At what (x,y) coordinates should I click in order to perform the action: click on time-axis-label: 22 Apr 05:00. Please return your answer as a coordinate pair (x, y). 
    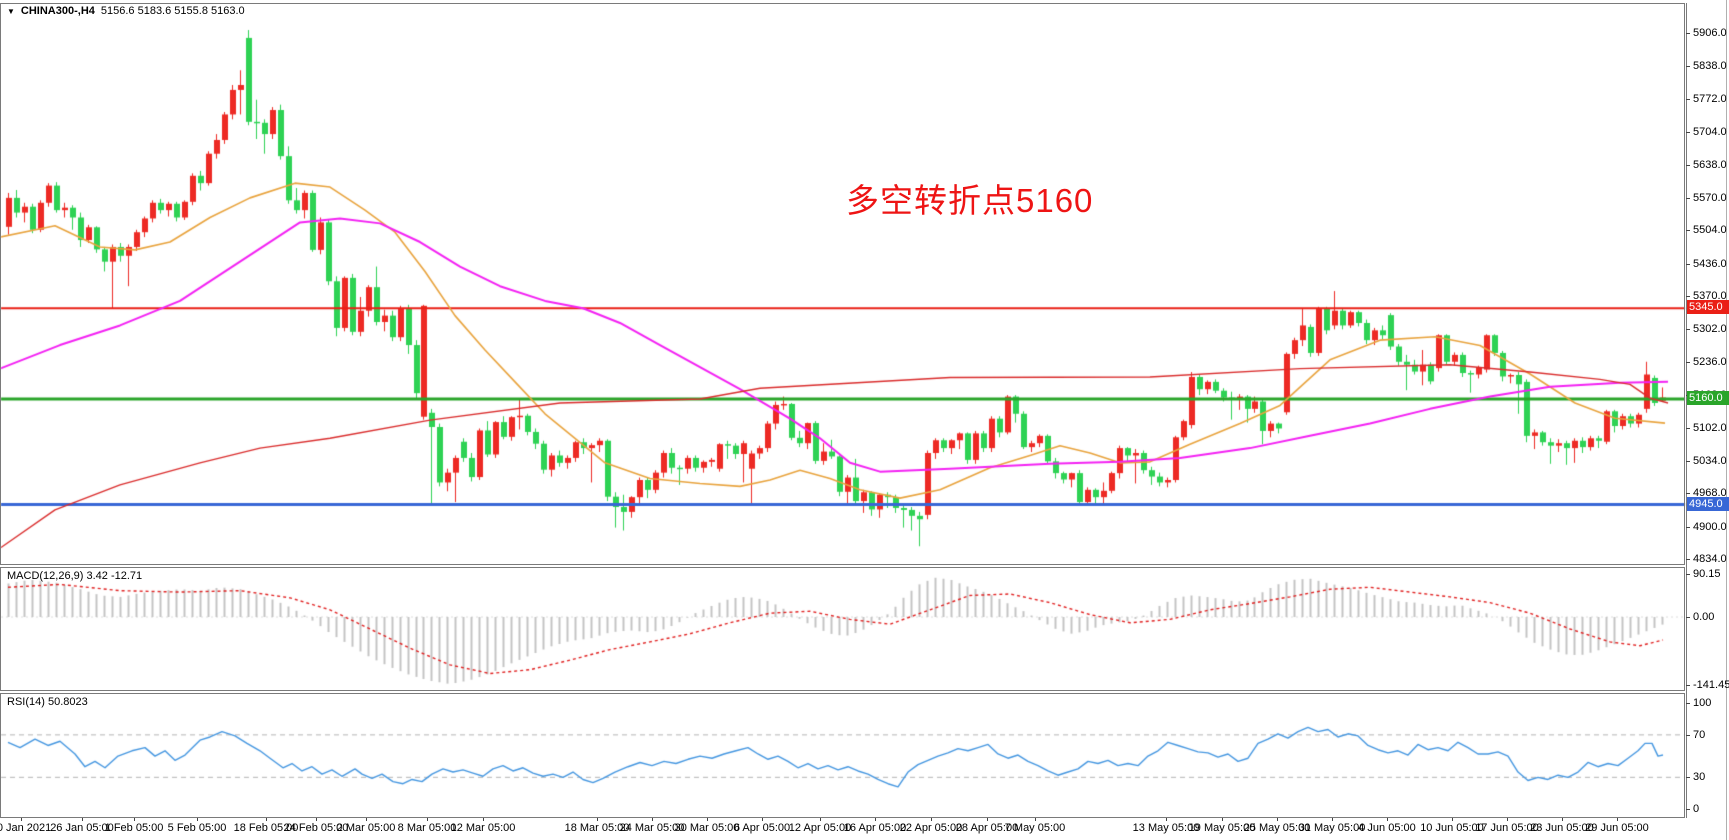
    Looking at the image, I should click on (931, 828).